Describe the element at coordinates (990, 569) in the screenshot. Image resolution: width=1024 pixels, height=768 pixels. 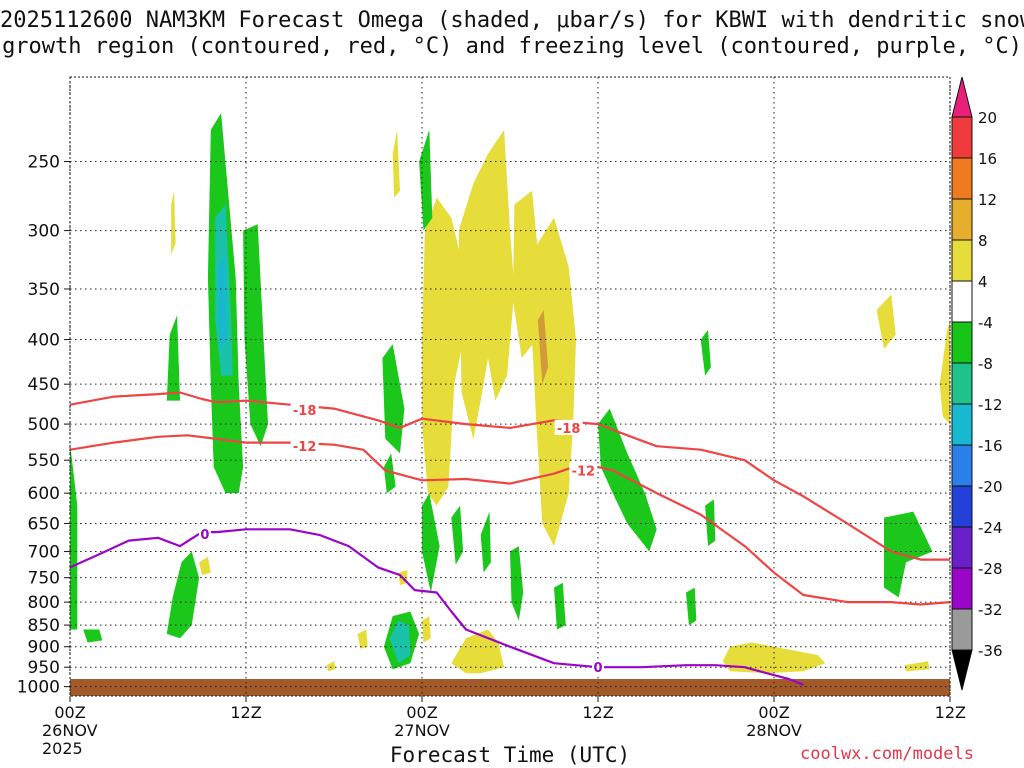
I see `colorbar-label: -28` at that location.